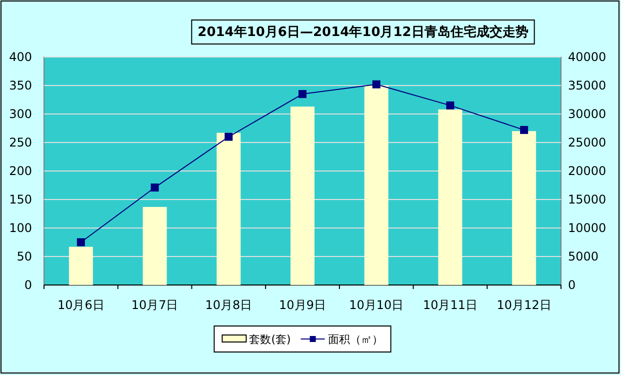  What do you see at coordinates (587, 171) in the screenshot?
I see `y2-tick-label: 20000` at bounding box center [587, 171].